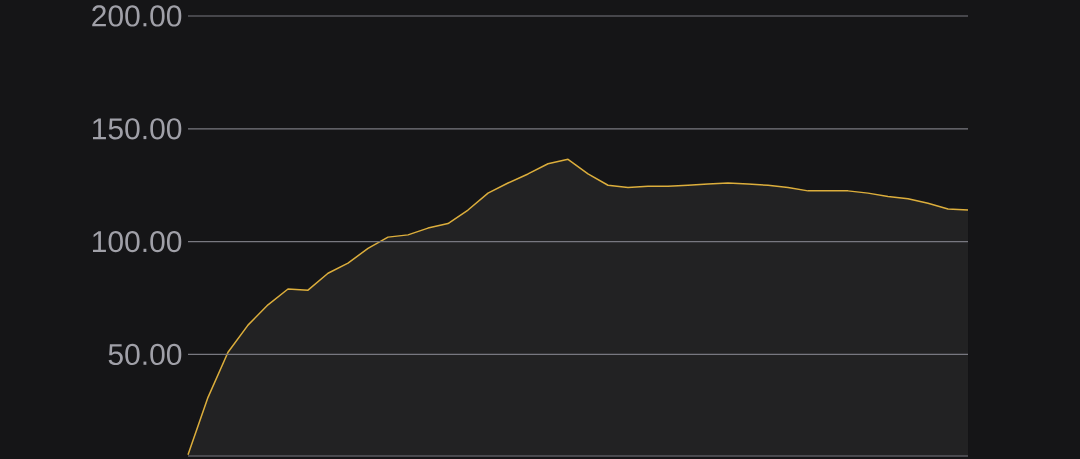 This screenshot has width=1080, height=459. What do you see at coordinates (137, 16) in the screenshot?
I see `y-tick-label: 200.00` at bounding box center [137, 16].